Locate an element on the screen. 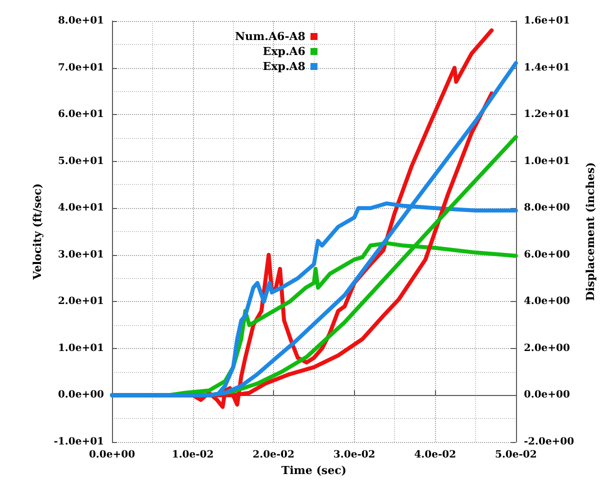  y2-tick-label: 0.0e+00 is located at coordinates (547, 395).